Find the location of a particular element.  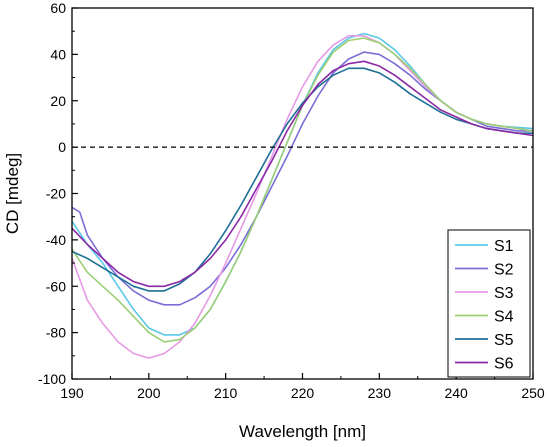

y-tick-label: -20 is located at coordinates (56, 194).